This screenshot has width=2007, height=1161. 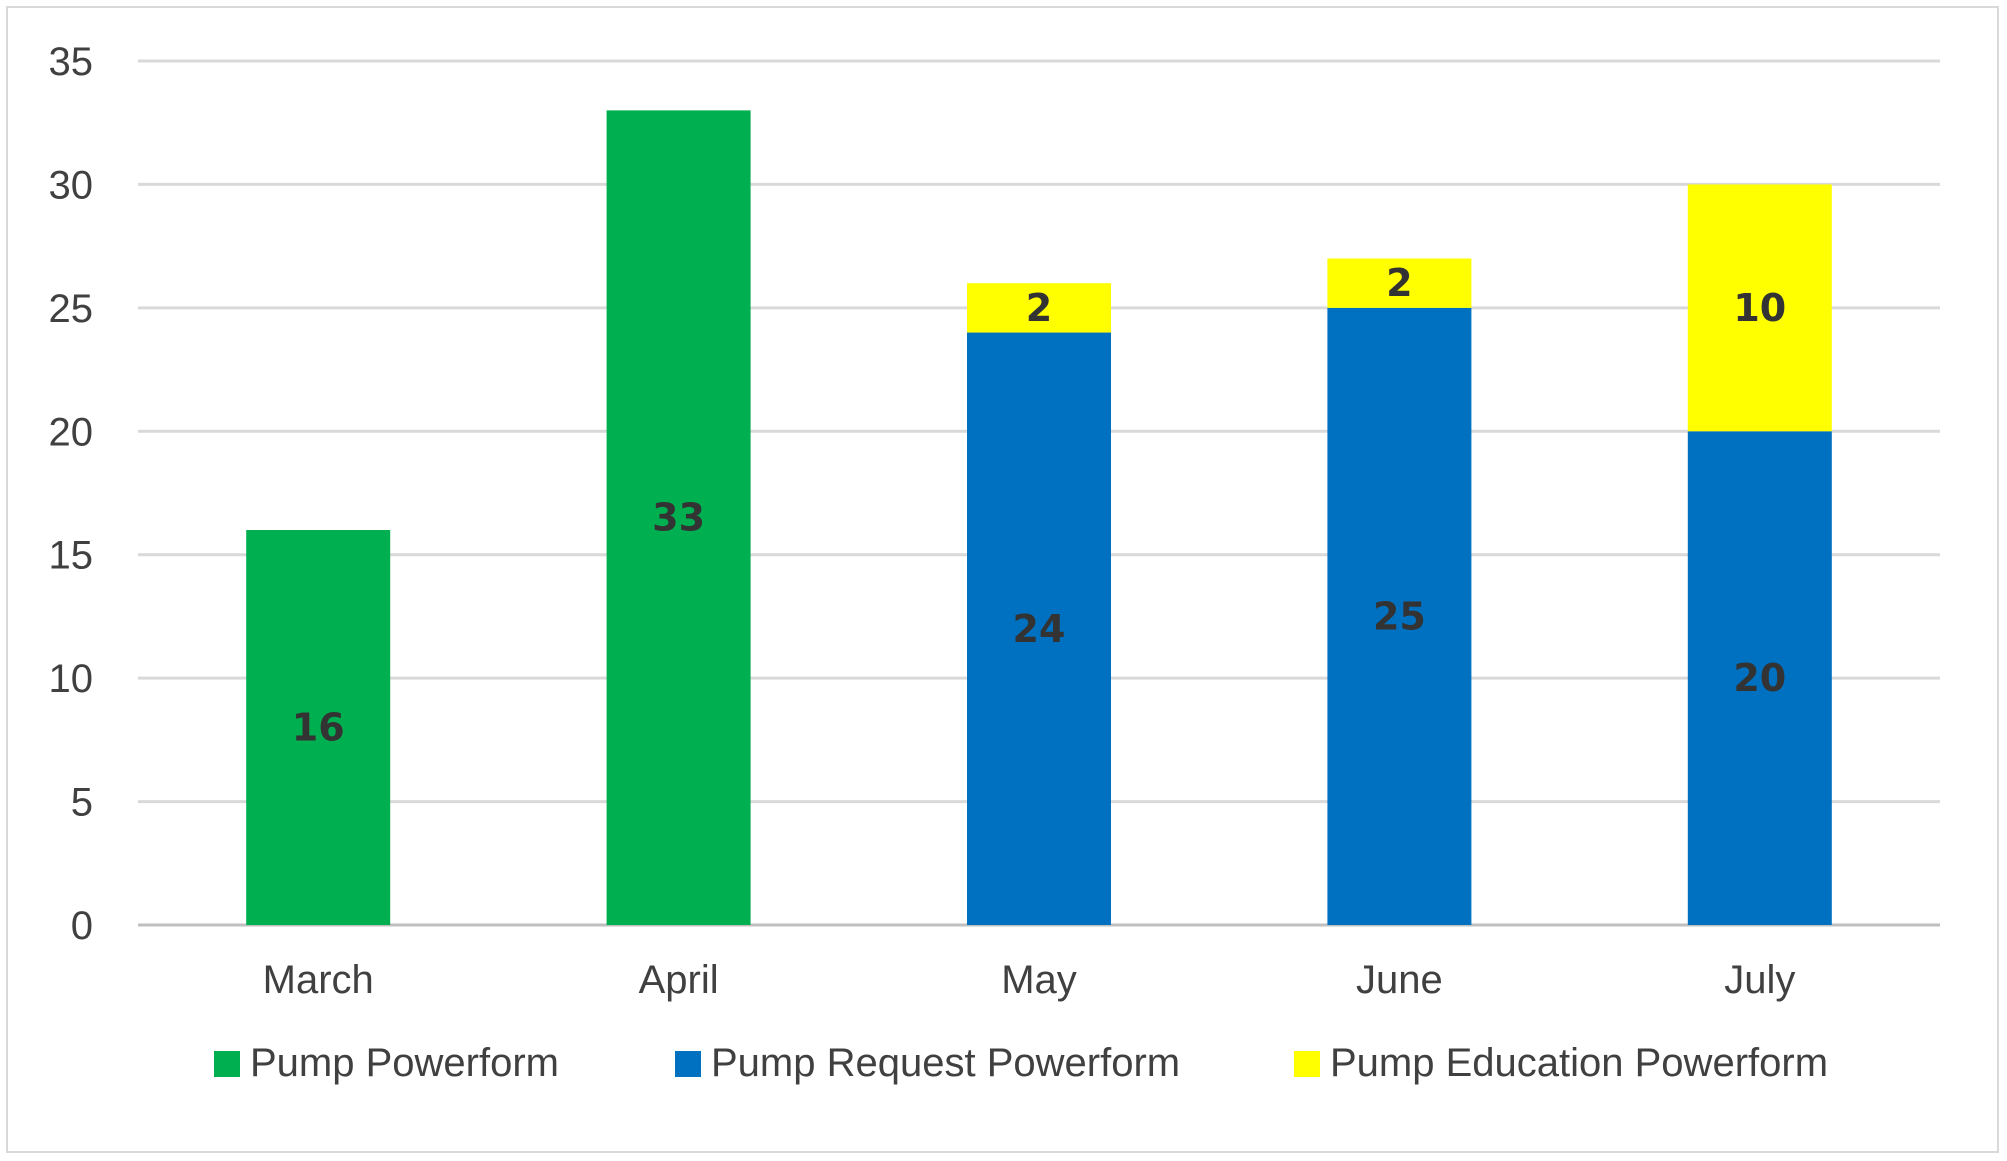 I want to click on y-tick-label-35: 35, so click(x=71, y=62).